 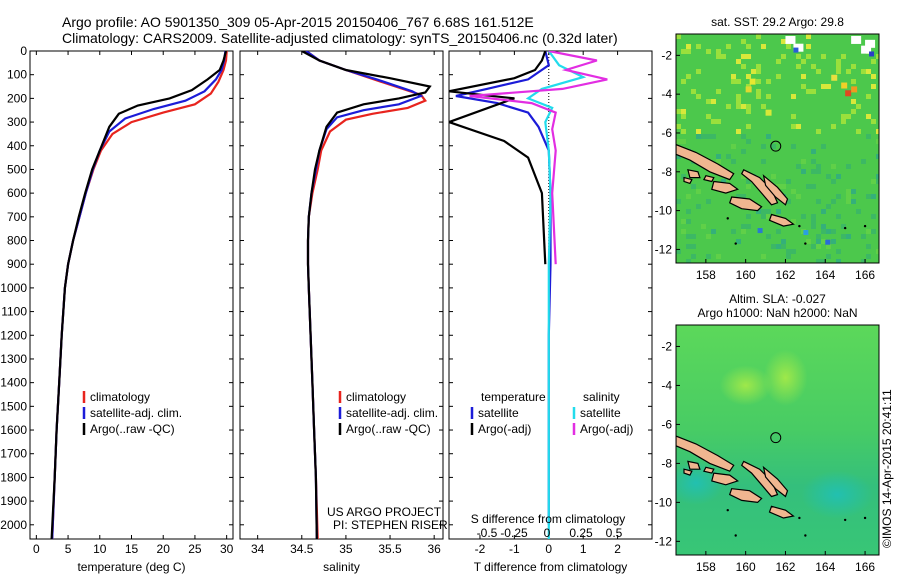 I want to click on y-tick-label: 0, so click(x=23, y=51).